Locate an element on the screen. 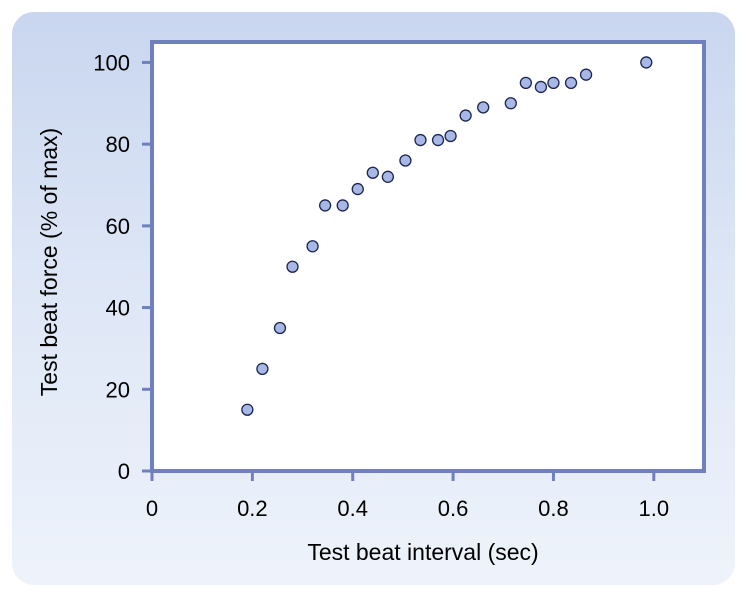  y-axis-ticks: 0 20 40 60 80 100 is located at coordinates (122, 267).